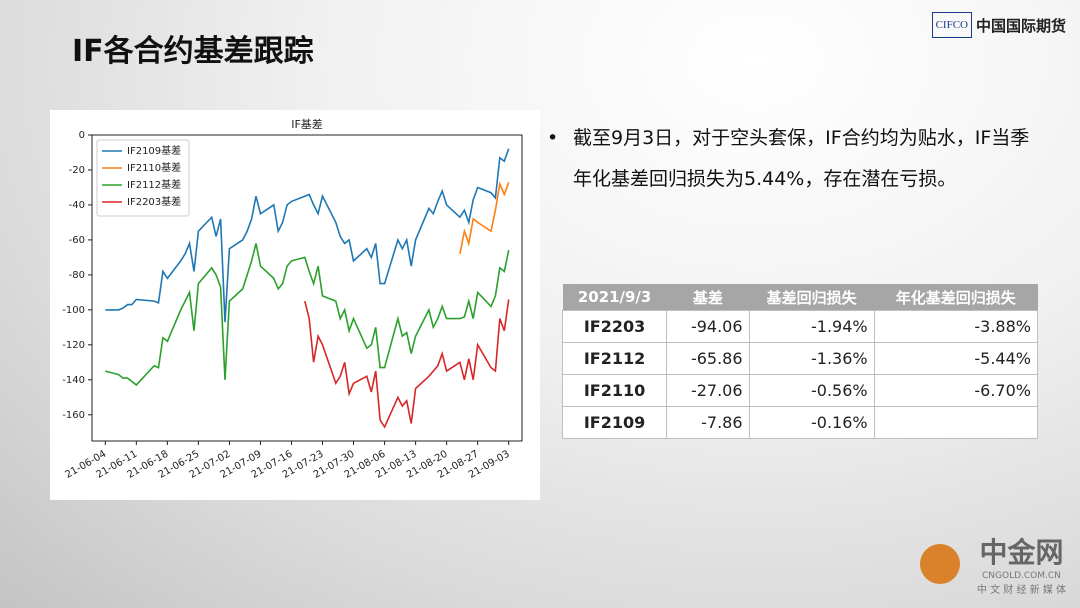  What do you see at coordinates (708, 390) in the screenshot?
I see `table-cell: -27.06` at bounding box center [708, 390].